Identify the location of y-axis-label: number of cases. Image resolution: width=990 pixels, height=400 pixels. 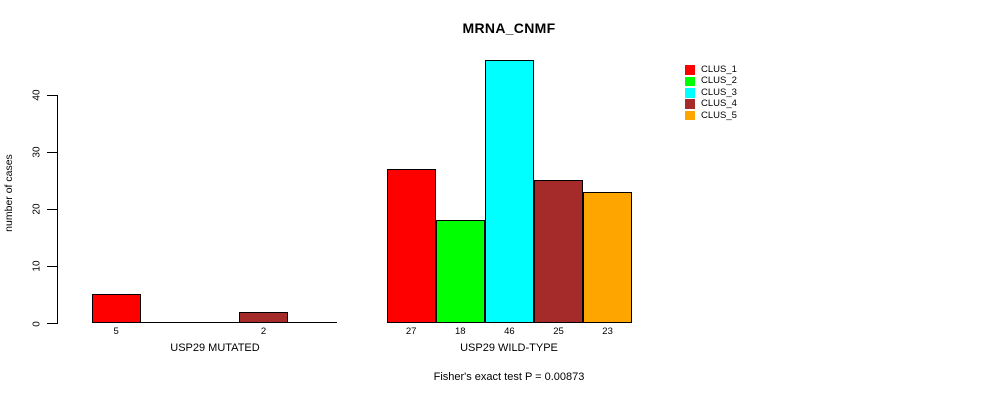
(9, 193).